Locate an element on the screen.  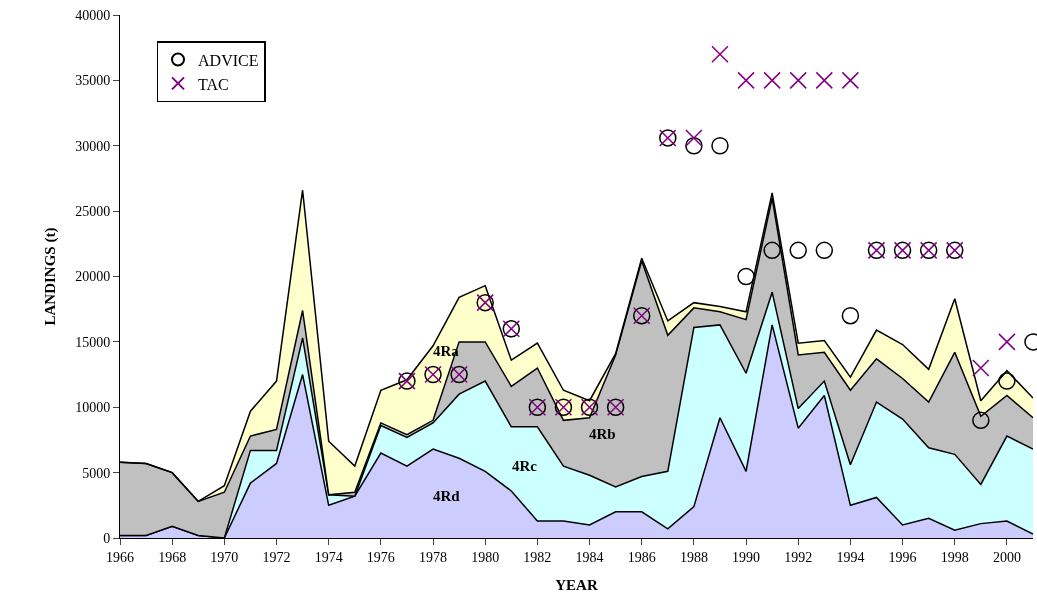
x-tick-label: 1994 is located at coordinates (850, 557).